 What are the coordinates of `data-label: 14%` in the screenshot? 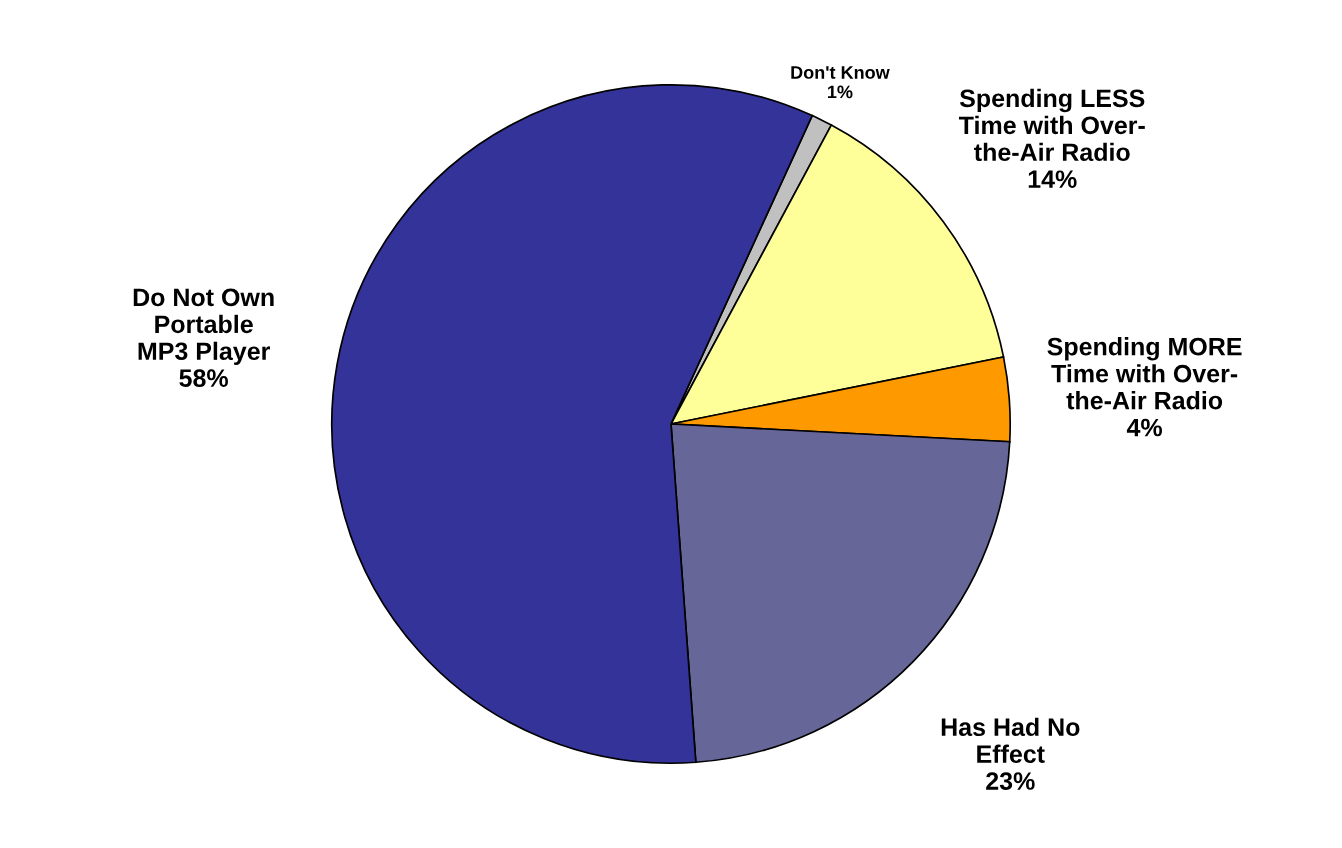 It's located at (1052, 179).